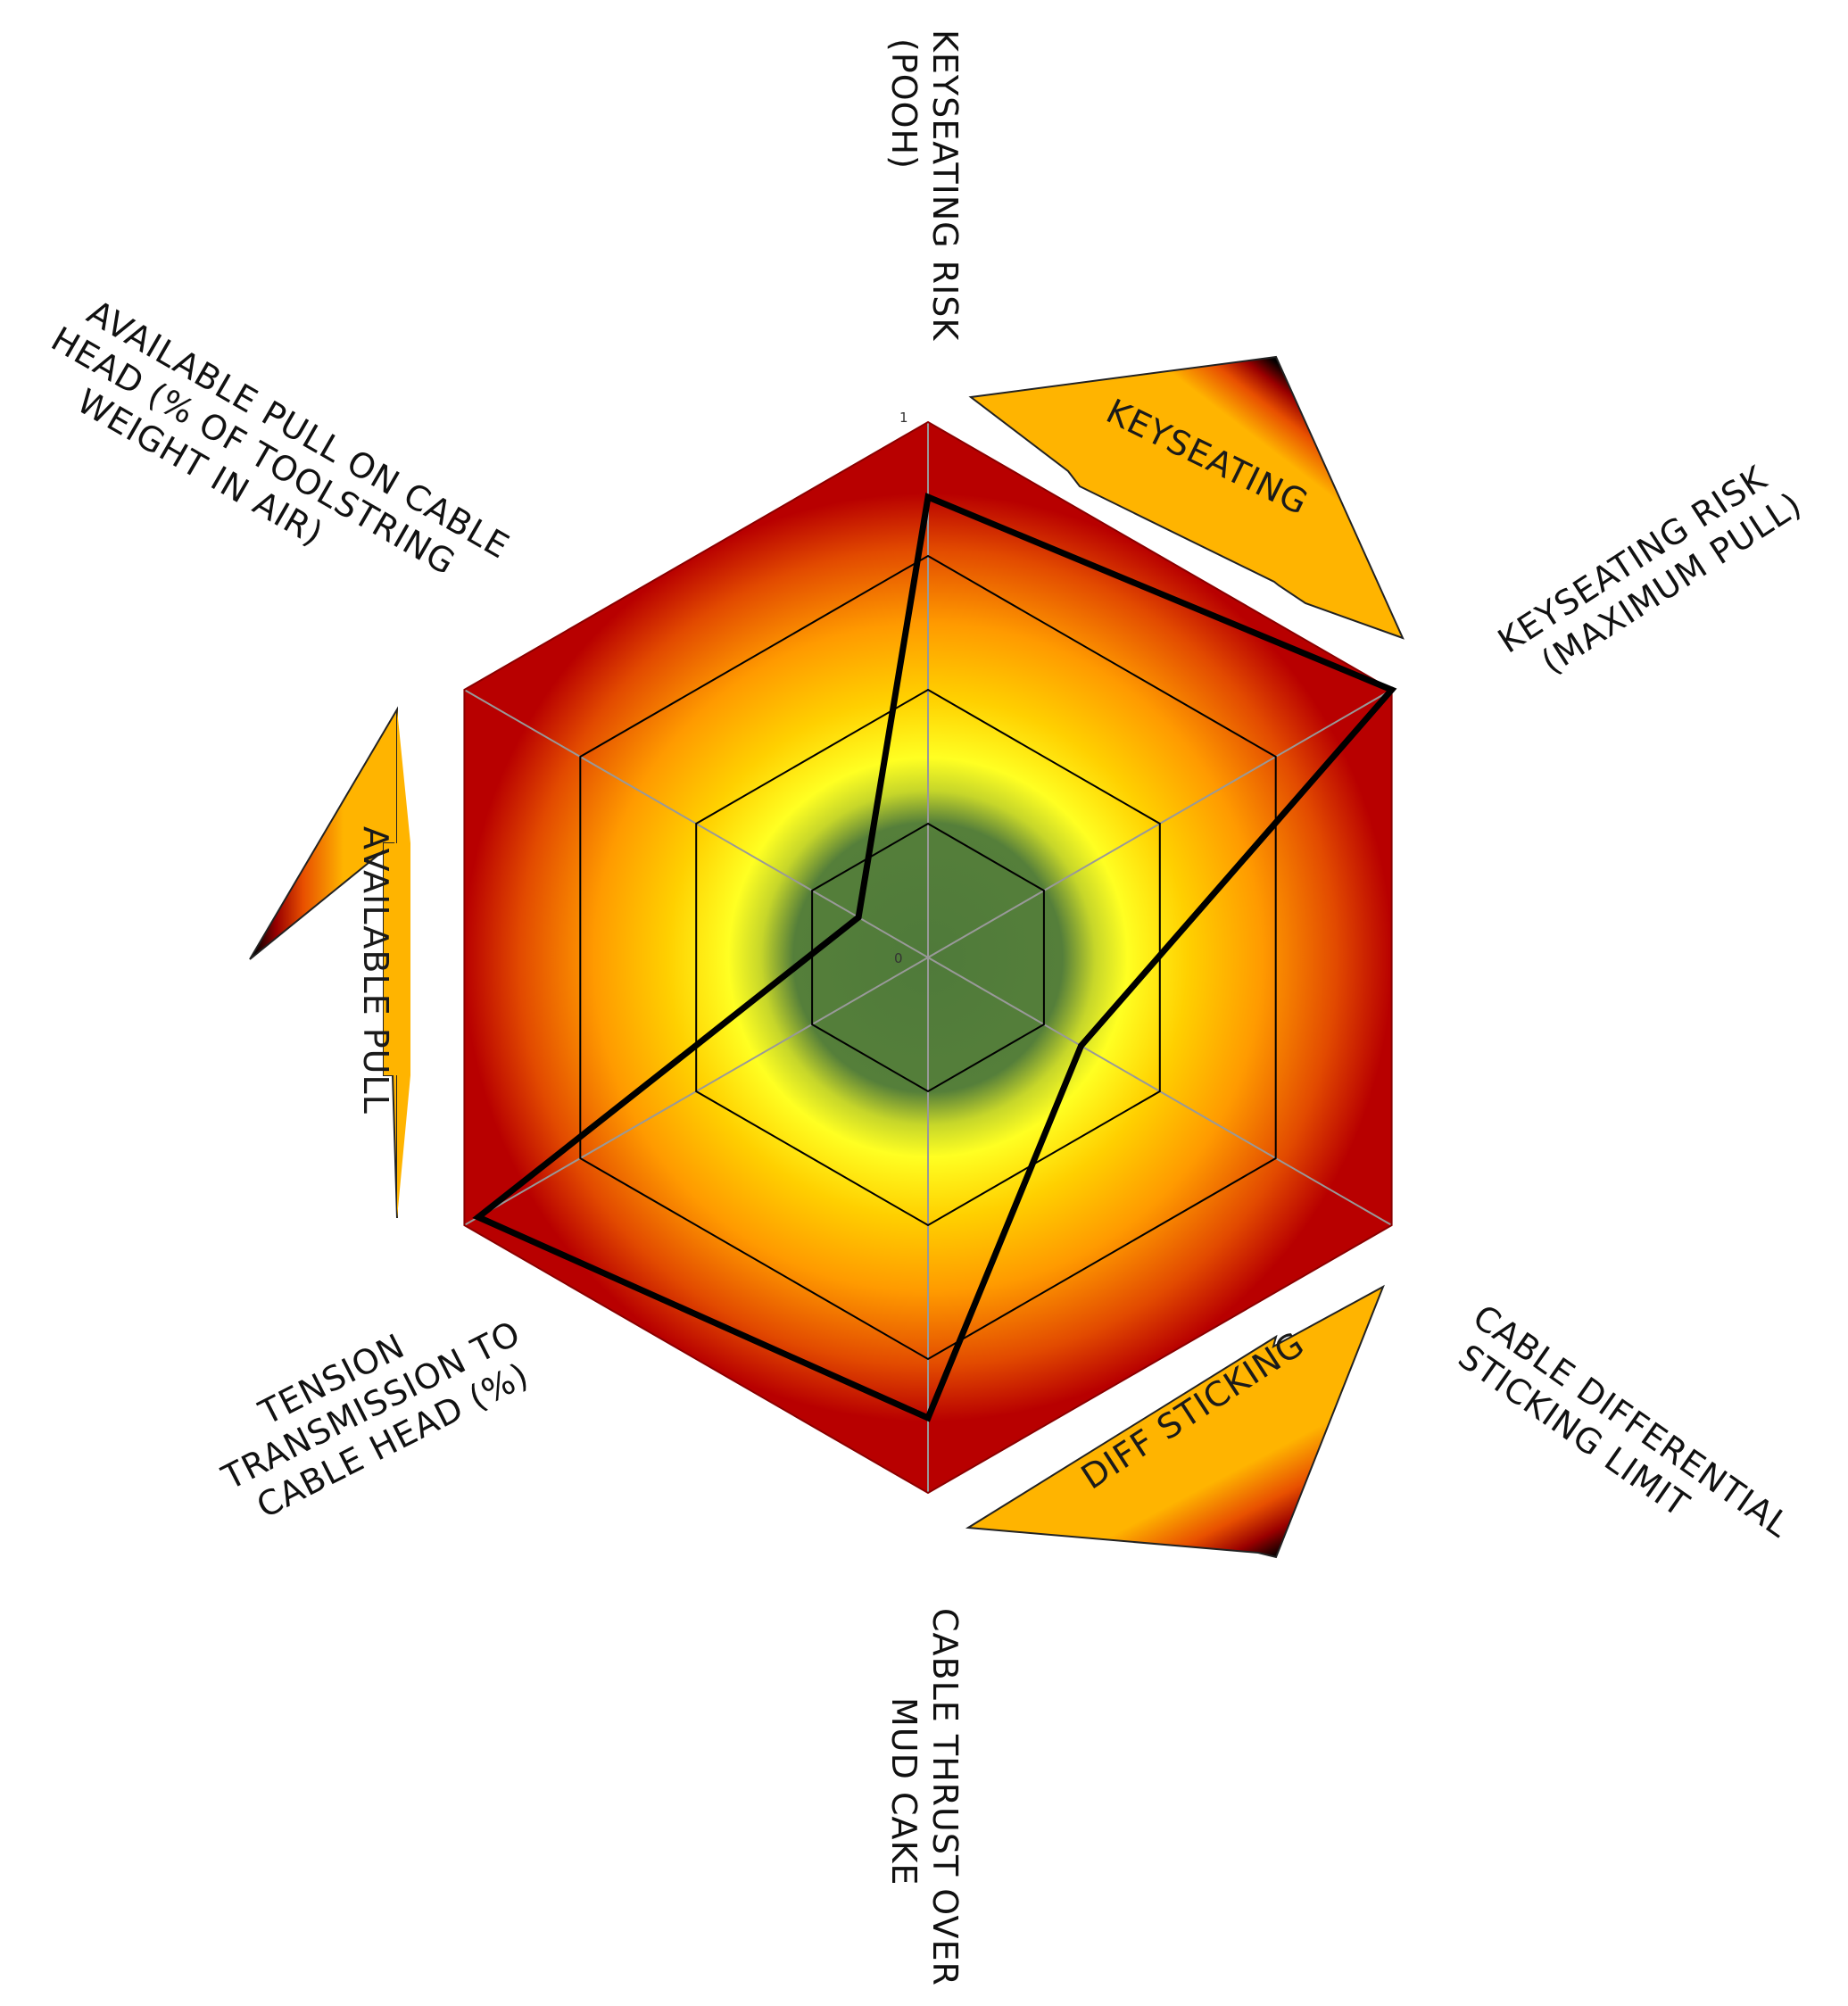 This screenshot has width=1848, height=2006. Describe the element at coordinates (1650, 573) in the screenshot. I see `axis-label-keyseating-max-pull: KEYSEATING RISK (MAXIMUM PULL)` at that location.